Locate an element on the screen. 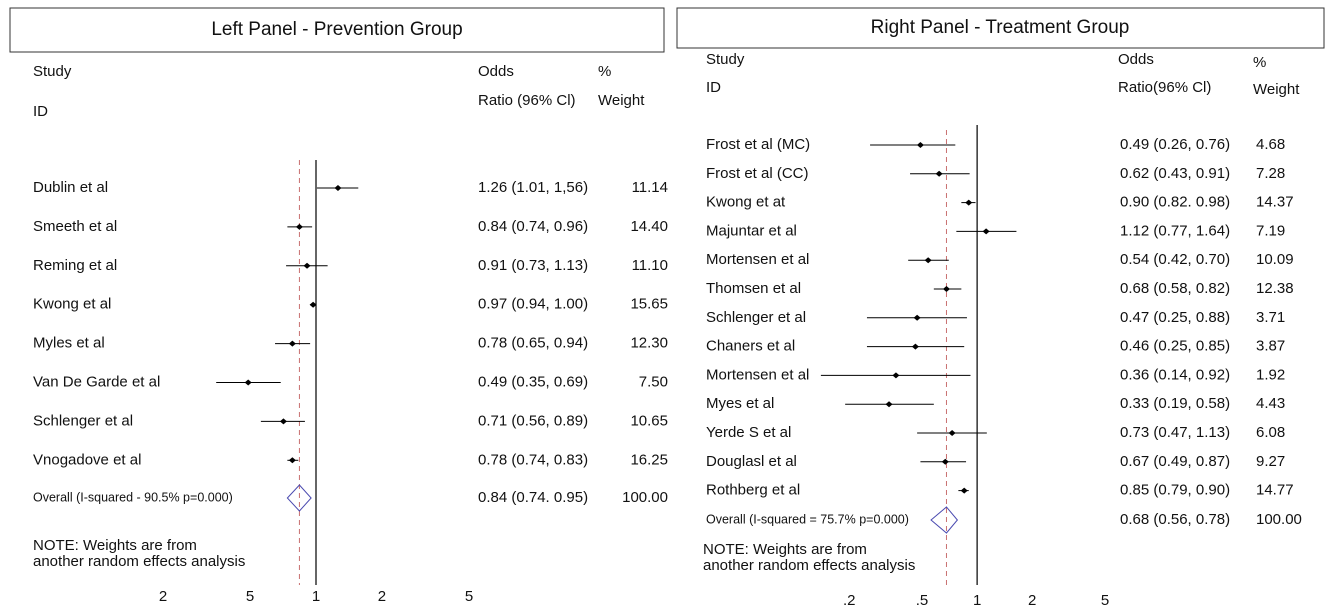  weight-label: 11.10 is located at coordinates (650, 265).